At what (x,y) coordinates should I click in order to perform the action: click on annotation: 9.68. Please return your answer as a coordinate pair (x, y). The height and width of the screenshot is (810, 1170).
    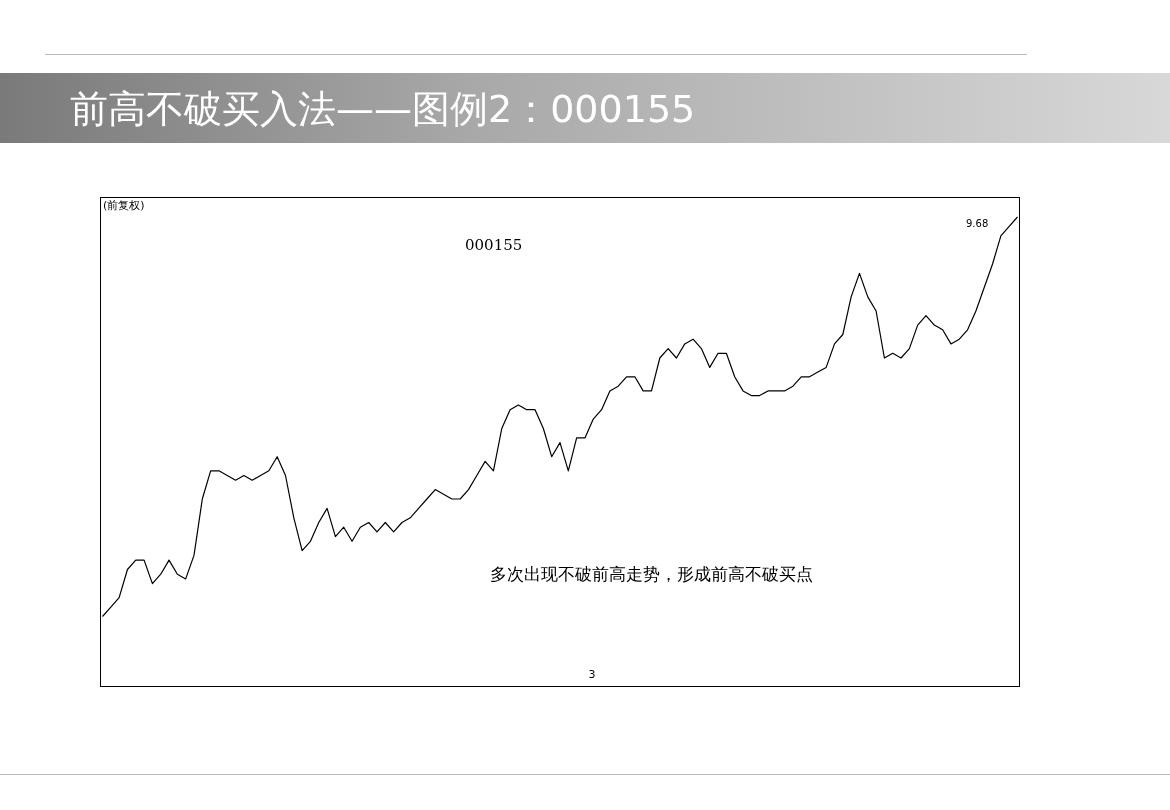
    Looking at the image, I should click on (977, 223).